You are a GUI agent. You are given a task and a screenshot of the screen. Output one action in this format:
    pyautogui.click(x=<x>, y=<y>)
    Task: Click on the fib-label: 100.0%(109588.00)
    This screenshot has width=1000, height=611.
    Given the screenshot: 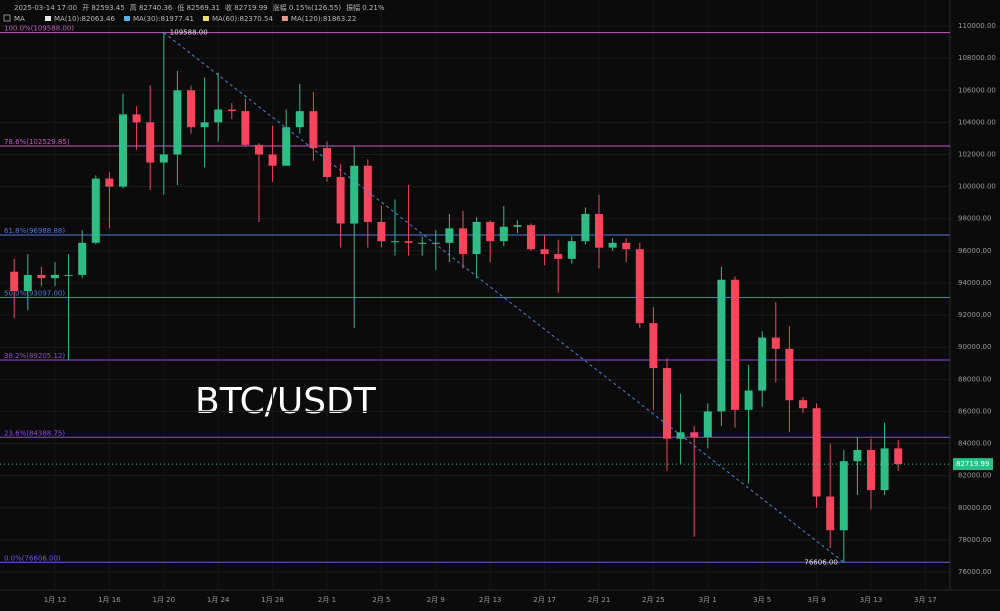 What is the action you would take?
    pyautogui.click(x=39, y=29)
    